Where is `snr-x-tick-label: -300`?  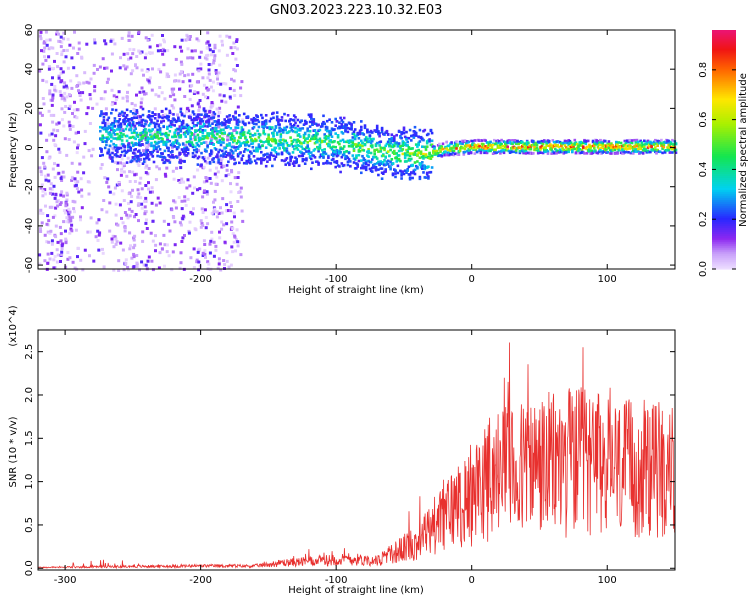 snr-x-tick-label: -300 is located at coordinates (65, 580).